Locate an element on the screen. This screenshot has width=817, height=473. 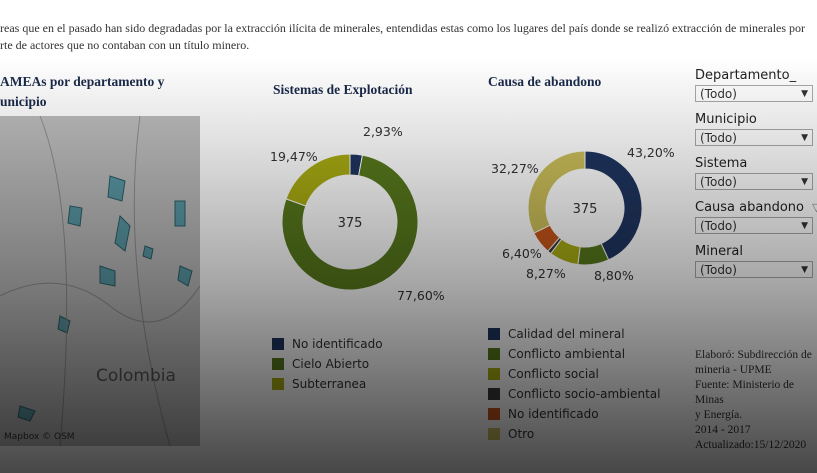
filter-label: Sistema is located at coordinates (721, 163).